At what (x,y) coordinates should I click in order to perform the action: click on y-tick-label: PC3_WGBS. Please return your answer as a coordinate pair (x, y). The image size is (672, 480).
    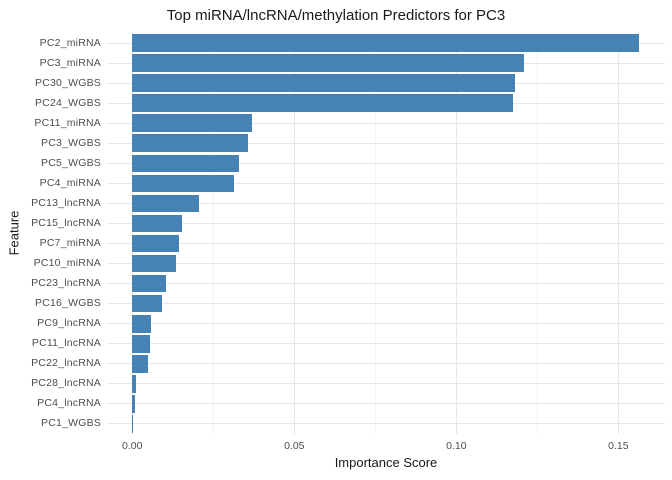
    Looking at the image, I should click on (71, 142).